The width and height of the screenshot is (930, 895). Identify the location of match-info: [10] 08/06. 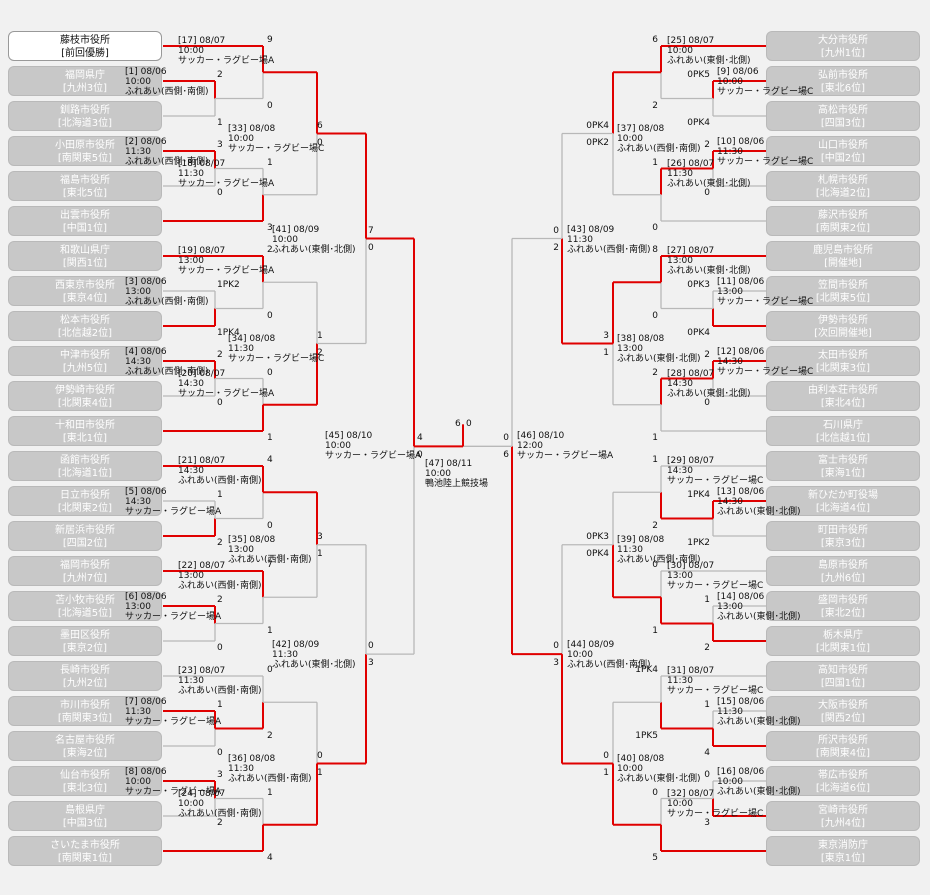
(741, 142).